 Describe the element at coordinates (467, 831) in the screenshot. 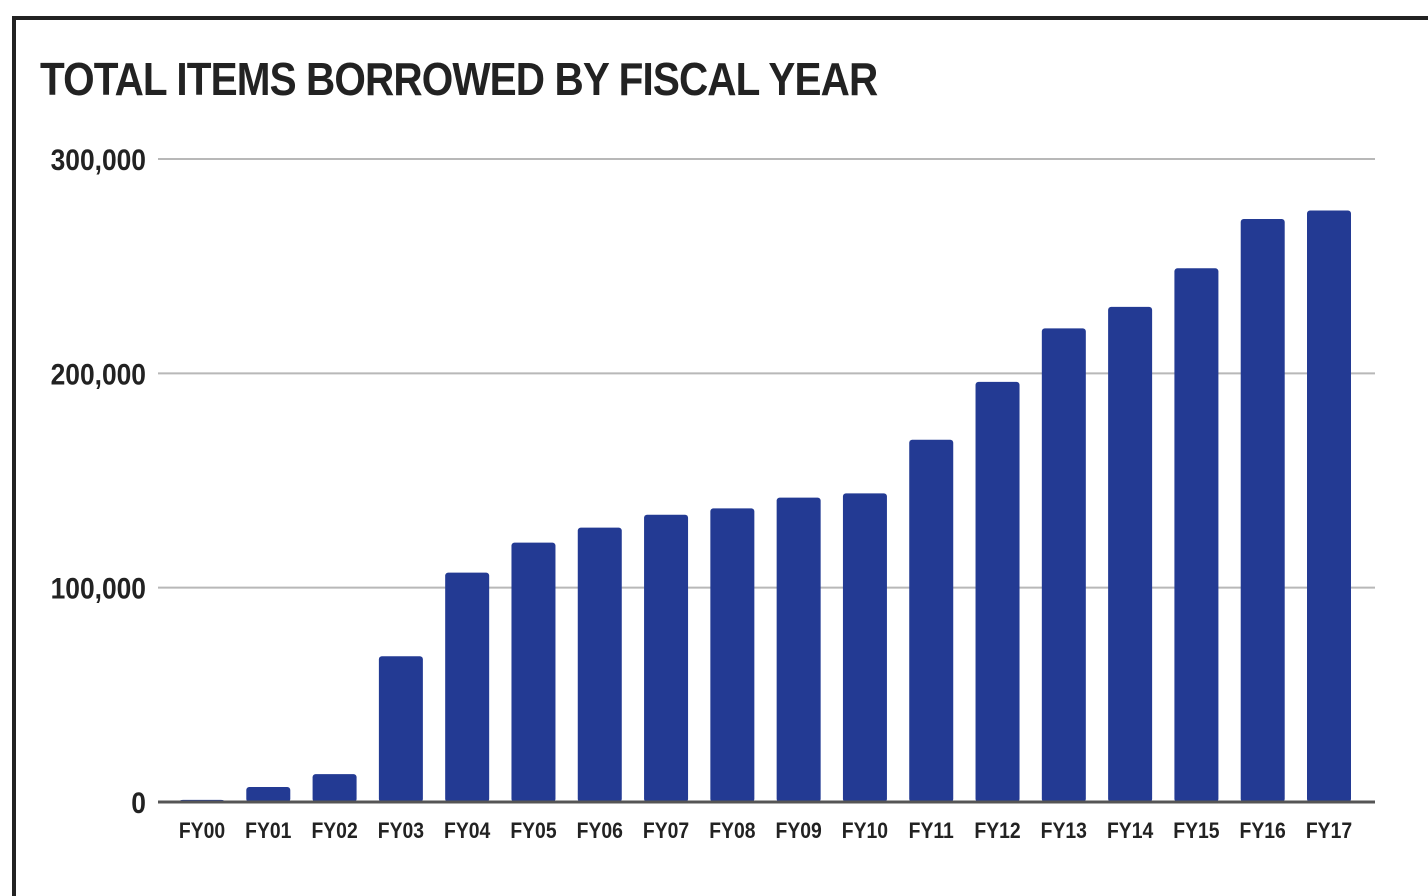

I see `x-tick-label: FY04` at that location.